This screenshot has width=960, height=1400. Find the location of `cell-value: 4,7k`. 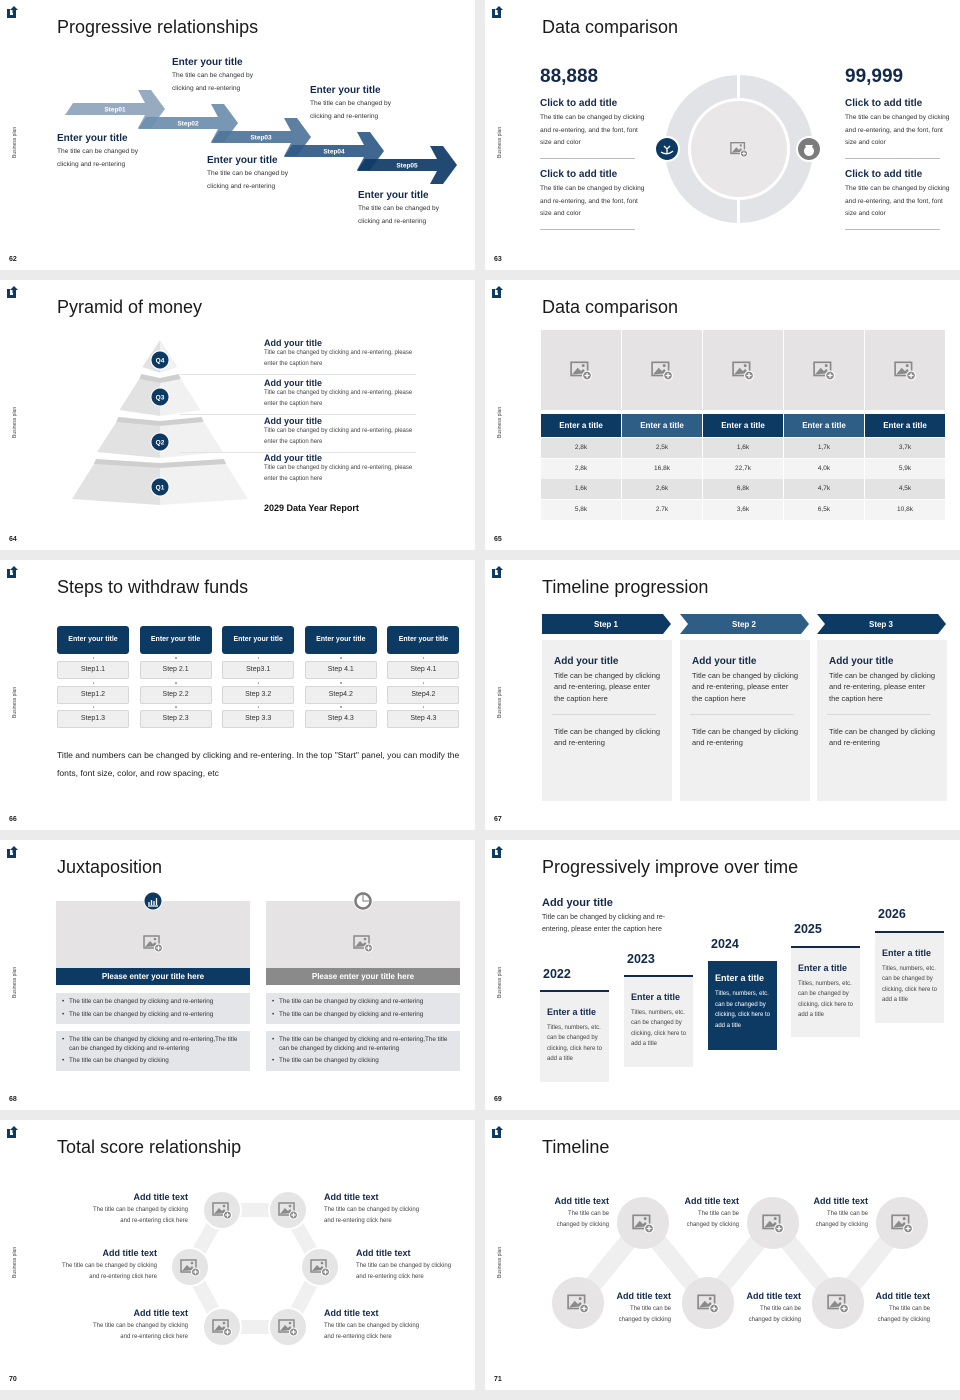

cell-value: 4,7k is located at coordinates (824, 488).